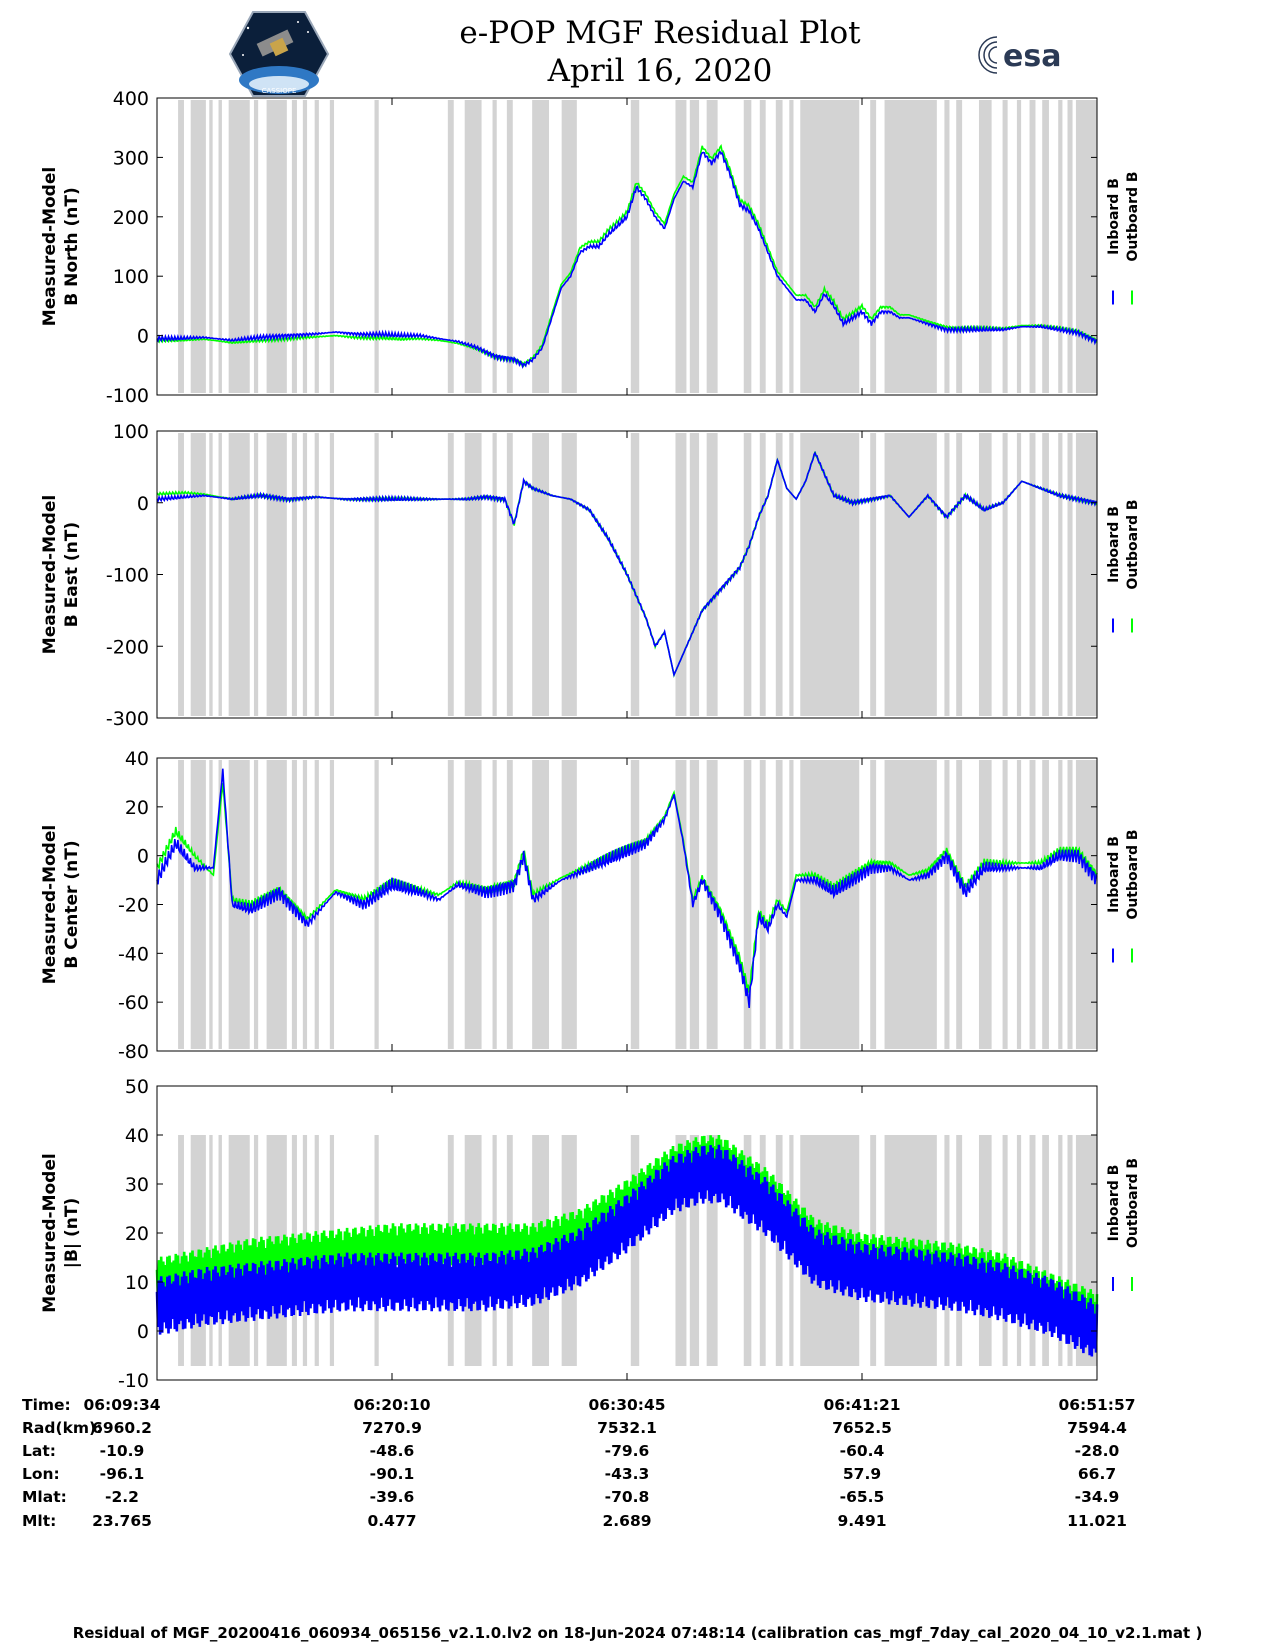 Image resolution: width=1275 pixels, height=1650 pixels. Describe the element at coordinates (660, 71) in the screenshot. I see `title-line-2: April 16, 2020` at that location.